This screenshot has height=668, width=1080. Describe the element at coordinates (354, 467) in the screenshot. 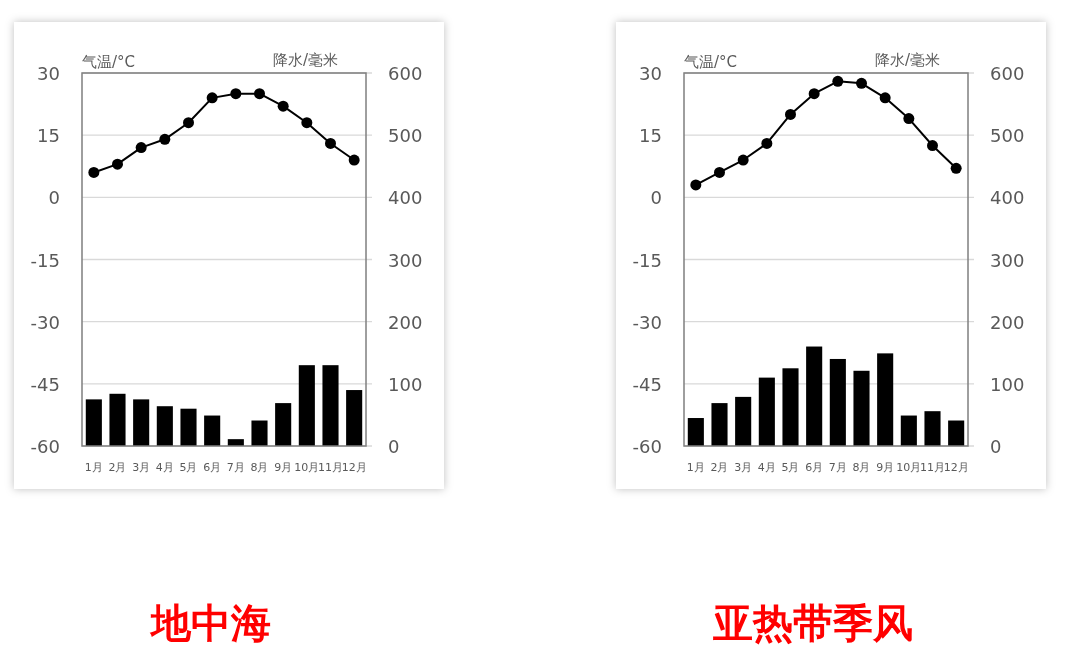

I see `x-tick-label: 12月` at that location.